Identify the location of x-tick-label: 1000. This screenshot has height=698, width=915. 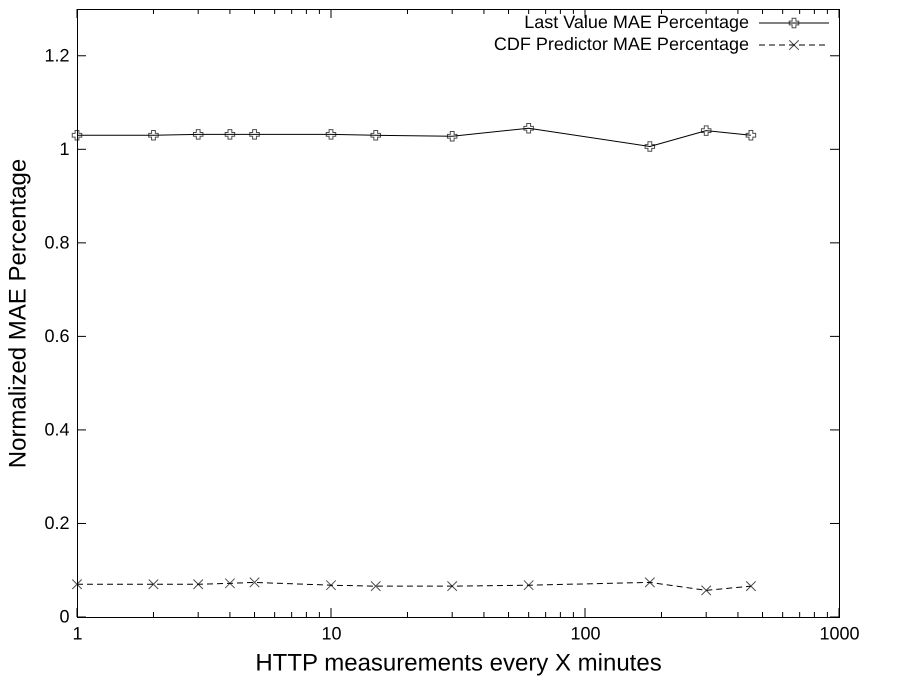
(839, 634).